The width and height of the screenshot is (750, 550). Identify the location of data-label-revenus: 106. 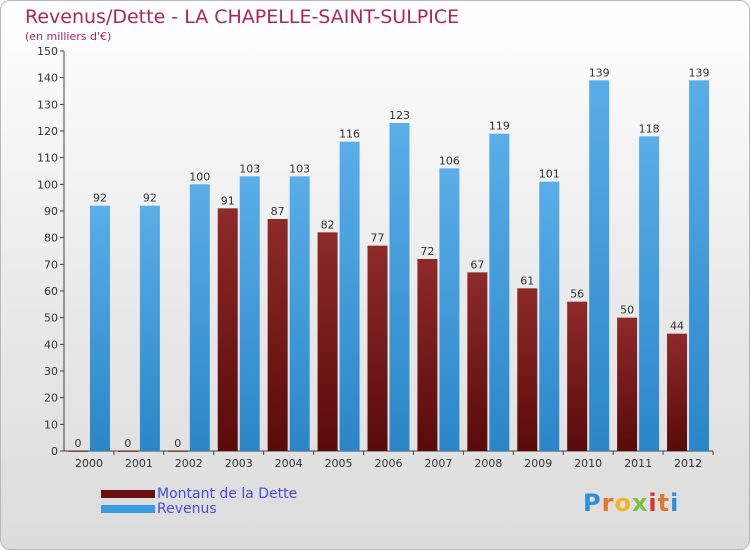
(449, 160).